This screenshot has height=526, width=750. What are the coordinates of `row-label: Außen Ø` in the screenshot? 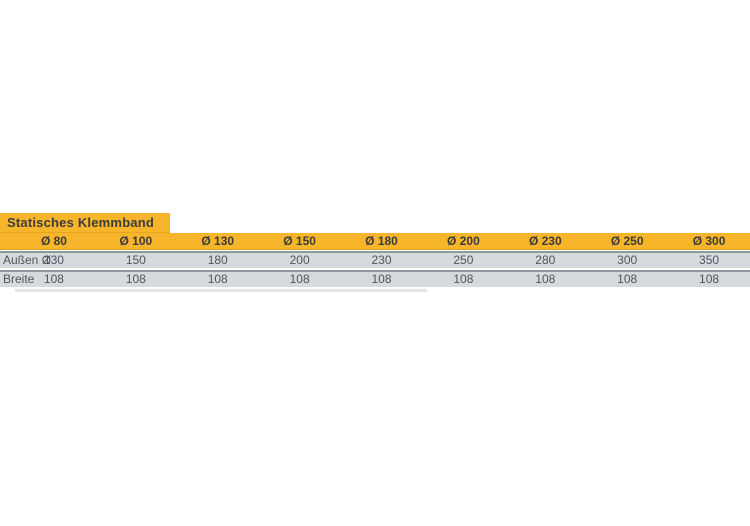 It's located at (27, 260).